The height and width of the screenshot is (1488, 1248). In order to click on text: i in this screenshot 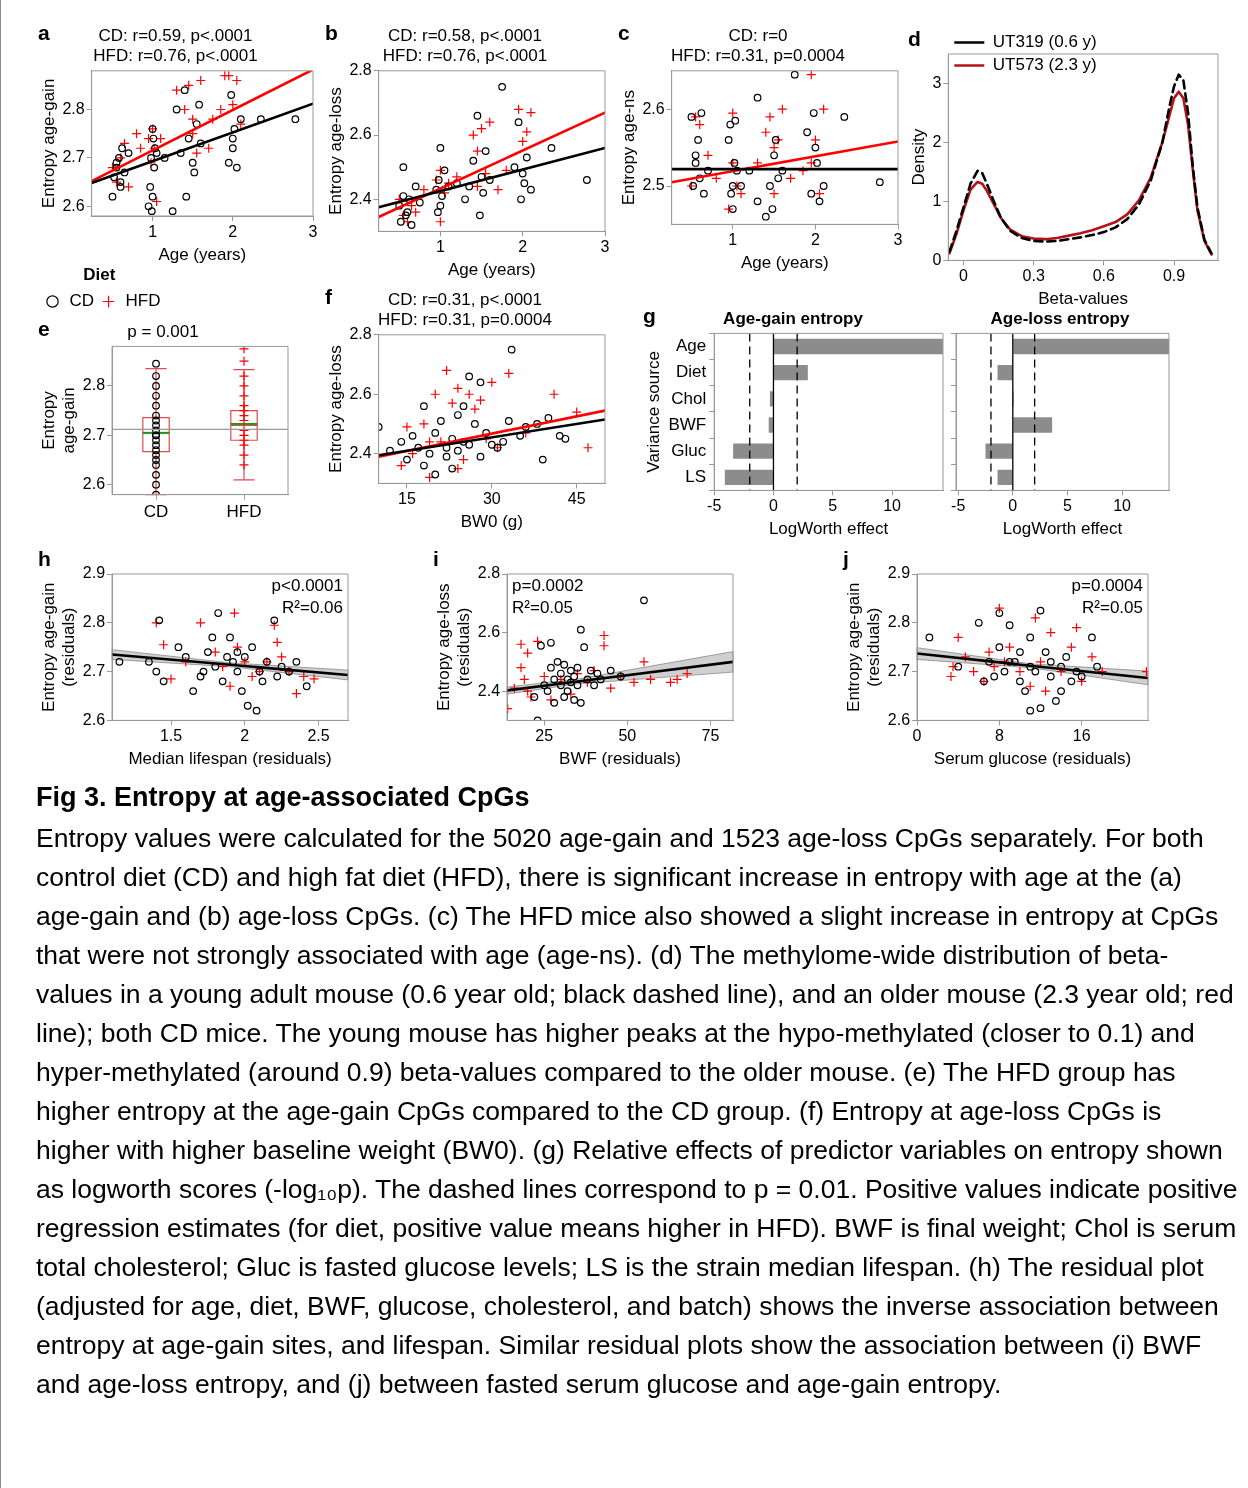, I will do `click(436, 559)`.